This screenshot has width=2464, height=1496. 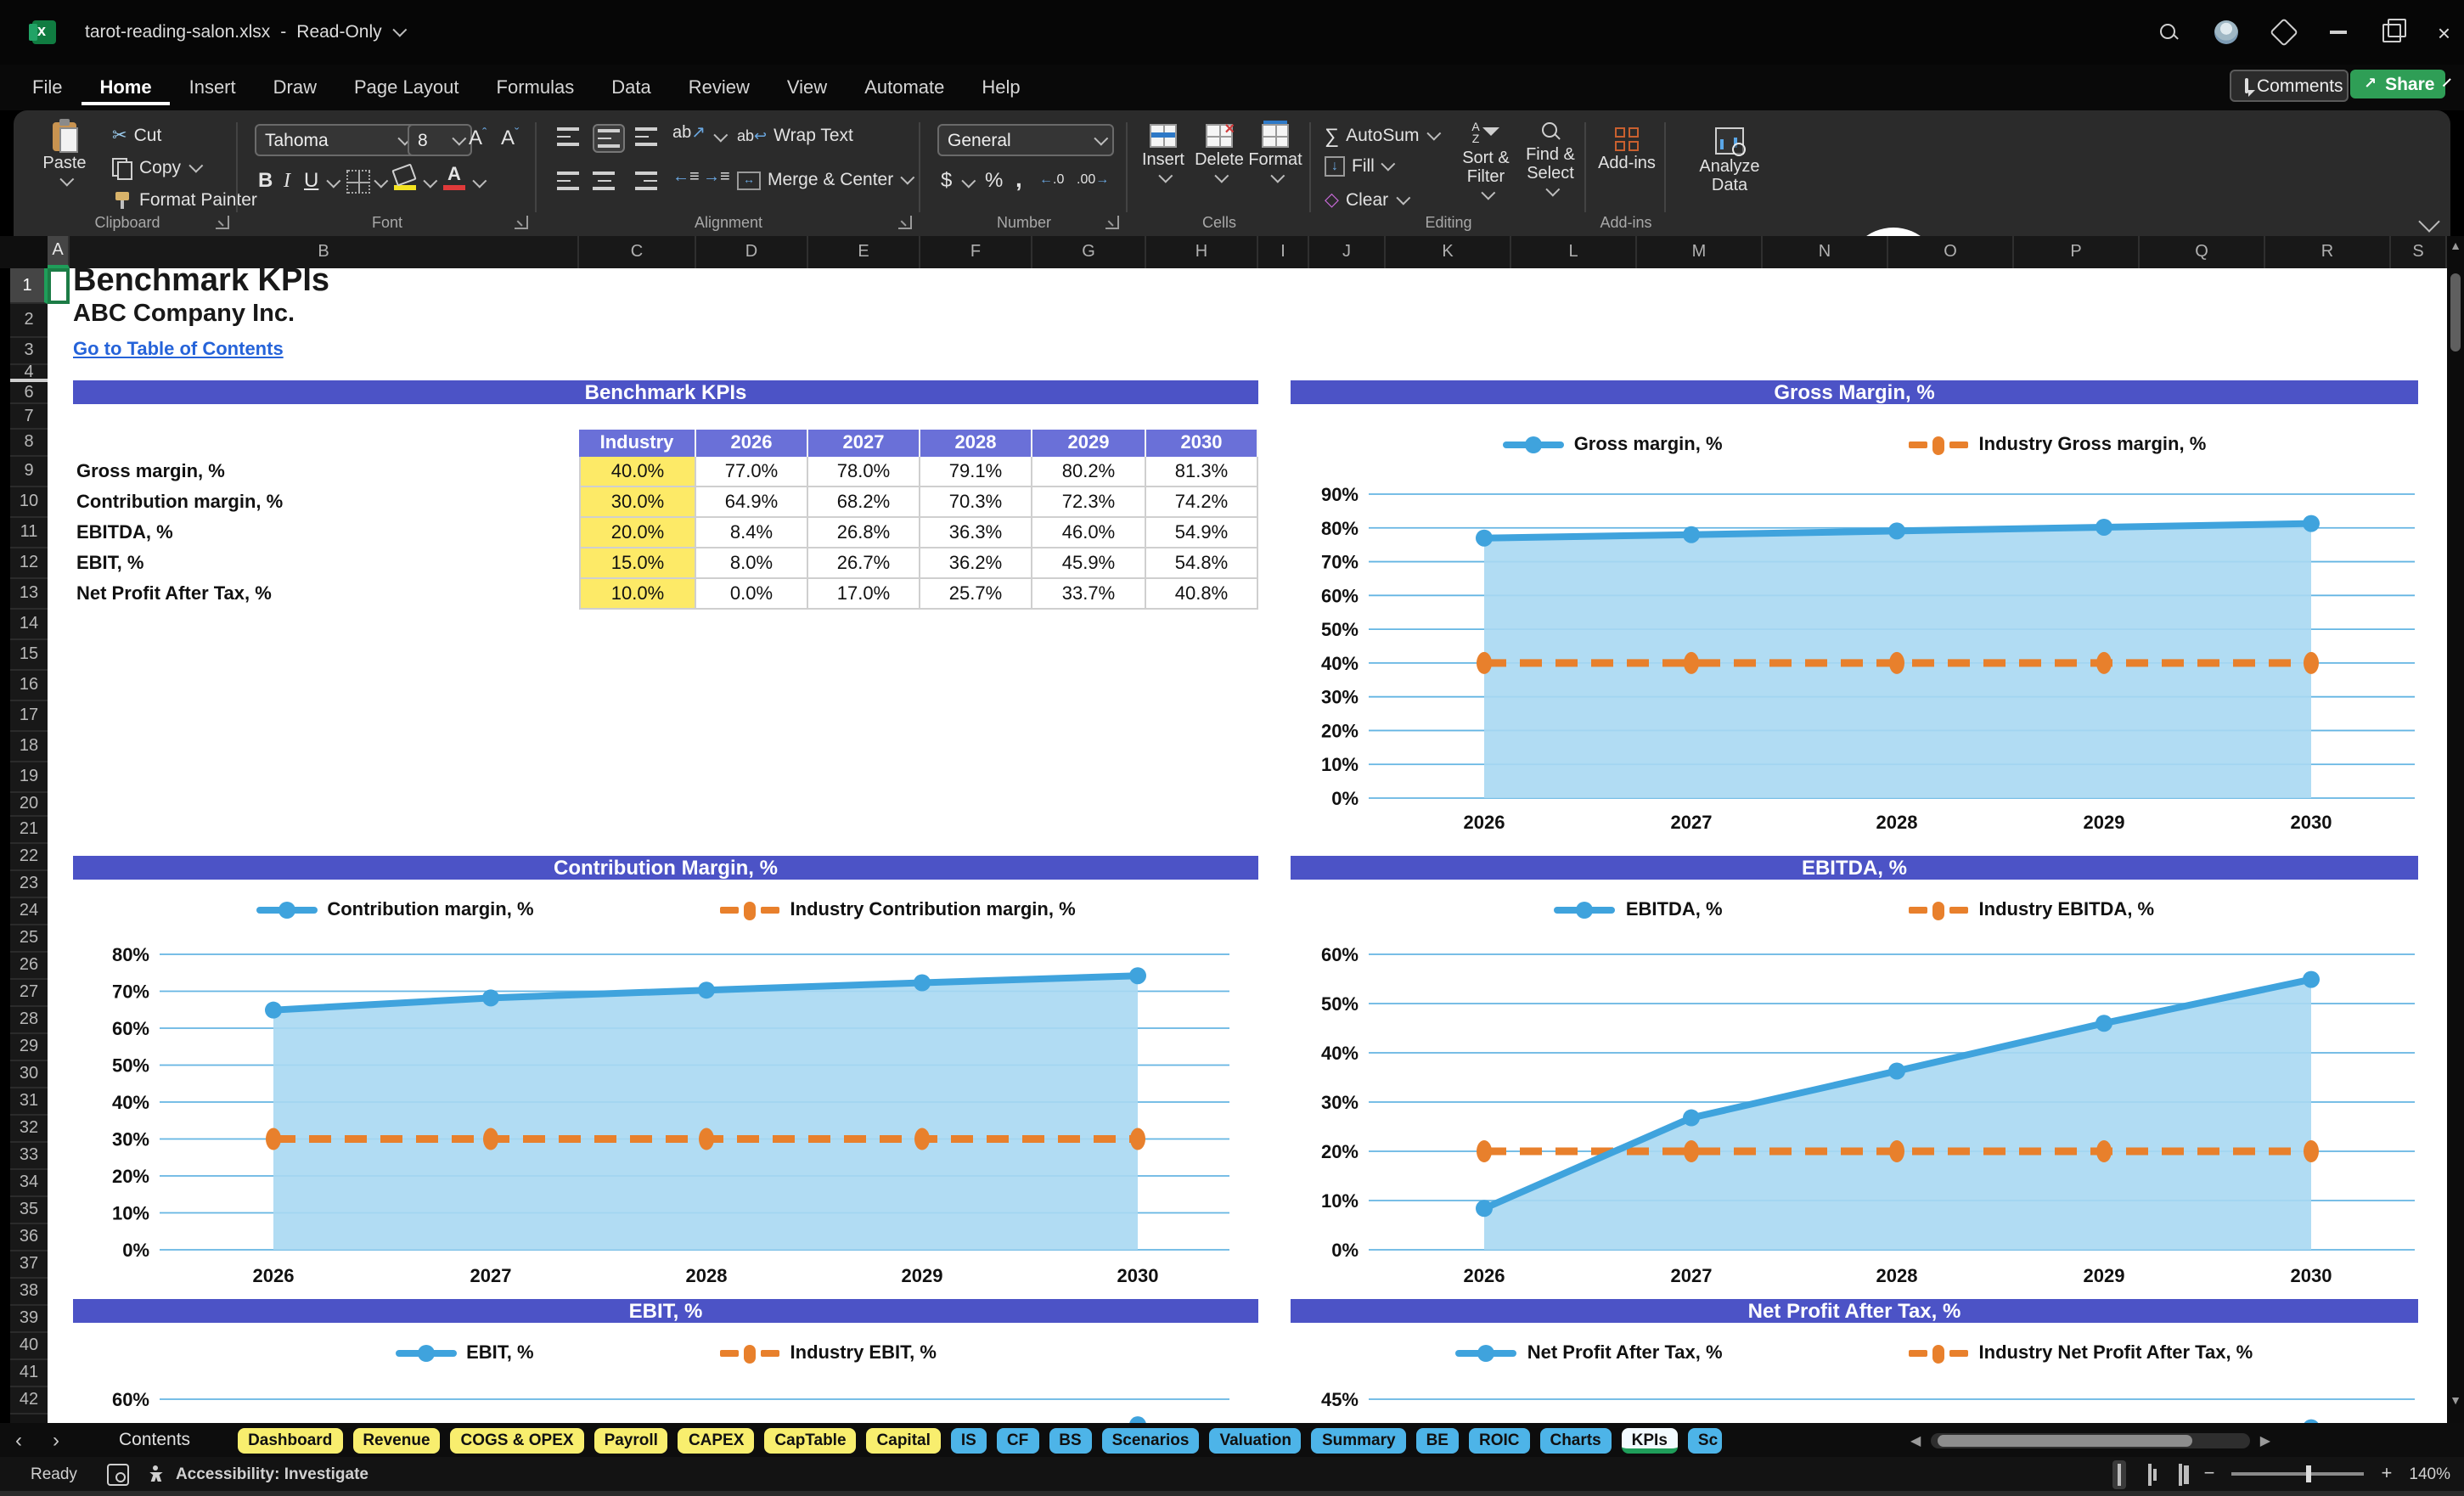 What do you see at coordinates (1202, 252) in the screenshot?
I see `column-header-H: H` at bounding box center [1202, 252].